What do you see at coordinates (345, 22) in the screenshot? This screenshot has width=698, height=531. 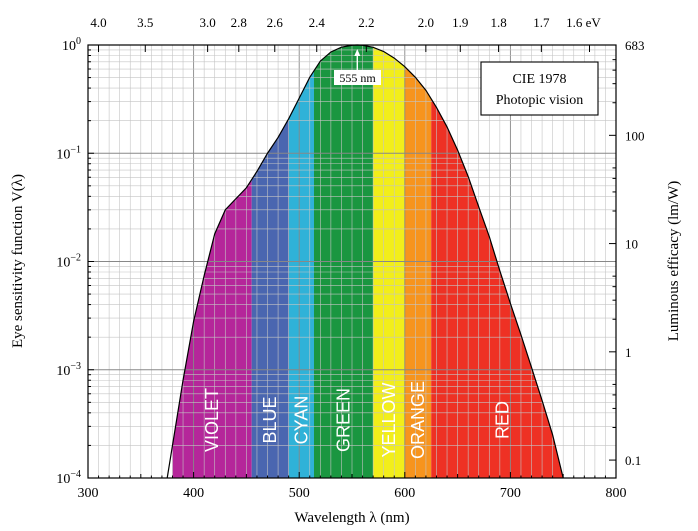 I see `top-energy-tick-labels: 4.0 3.5 3.0 2.8 2.6 2.4 2.2 2.0 1.9 1.8 1.7 1.6 eV` at bounding box center [345, 22].